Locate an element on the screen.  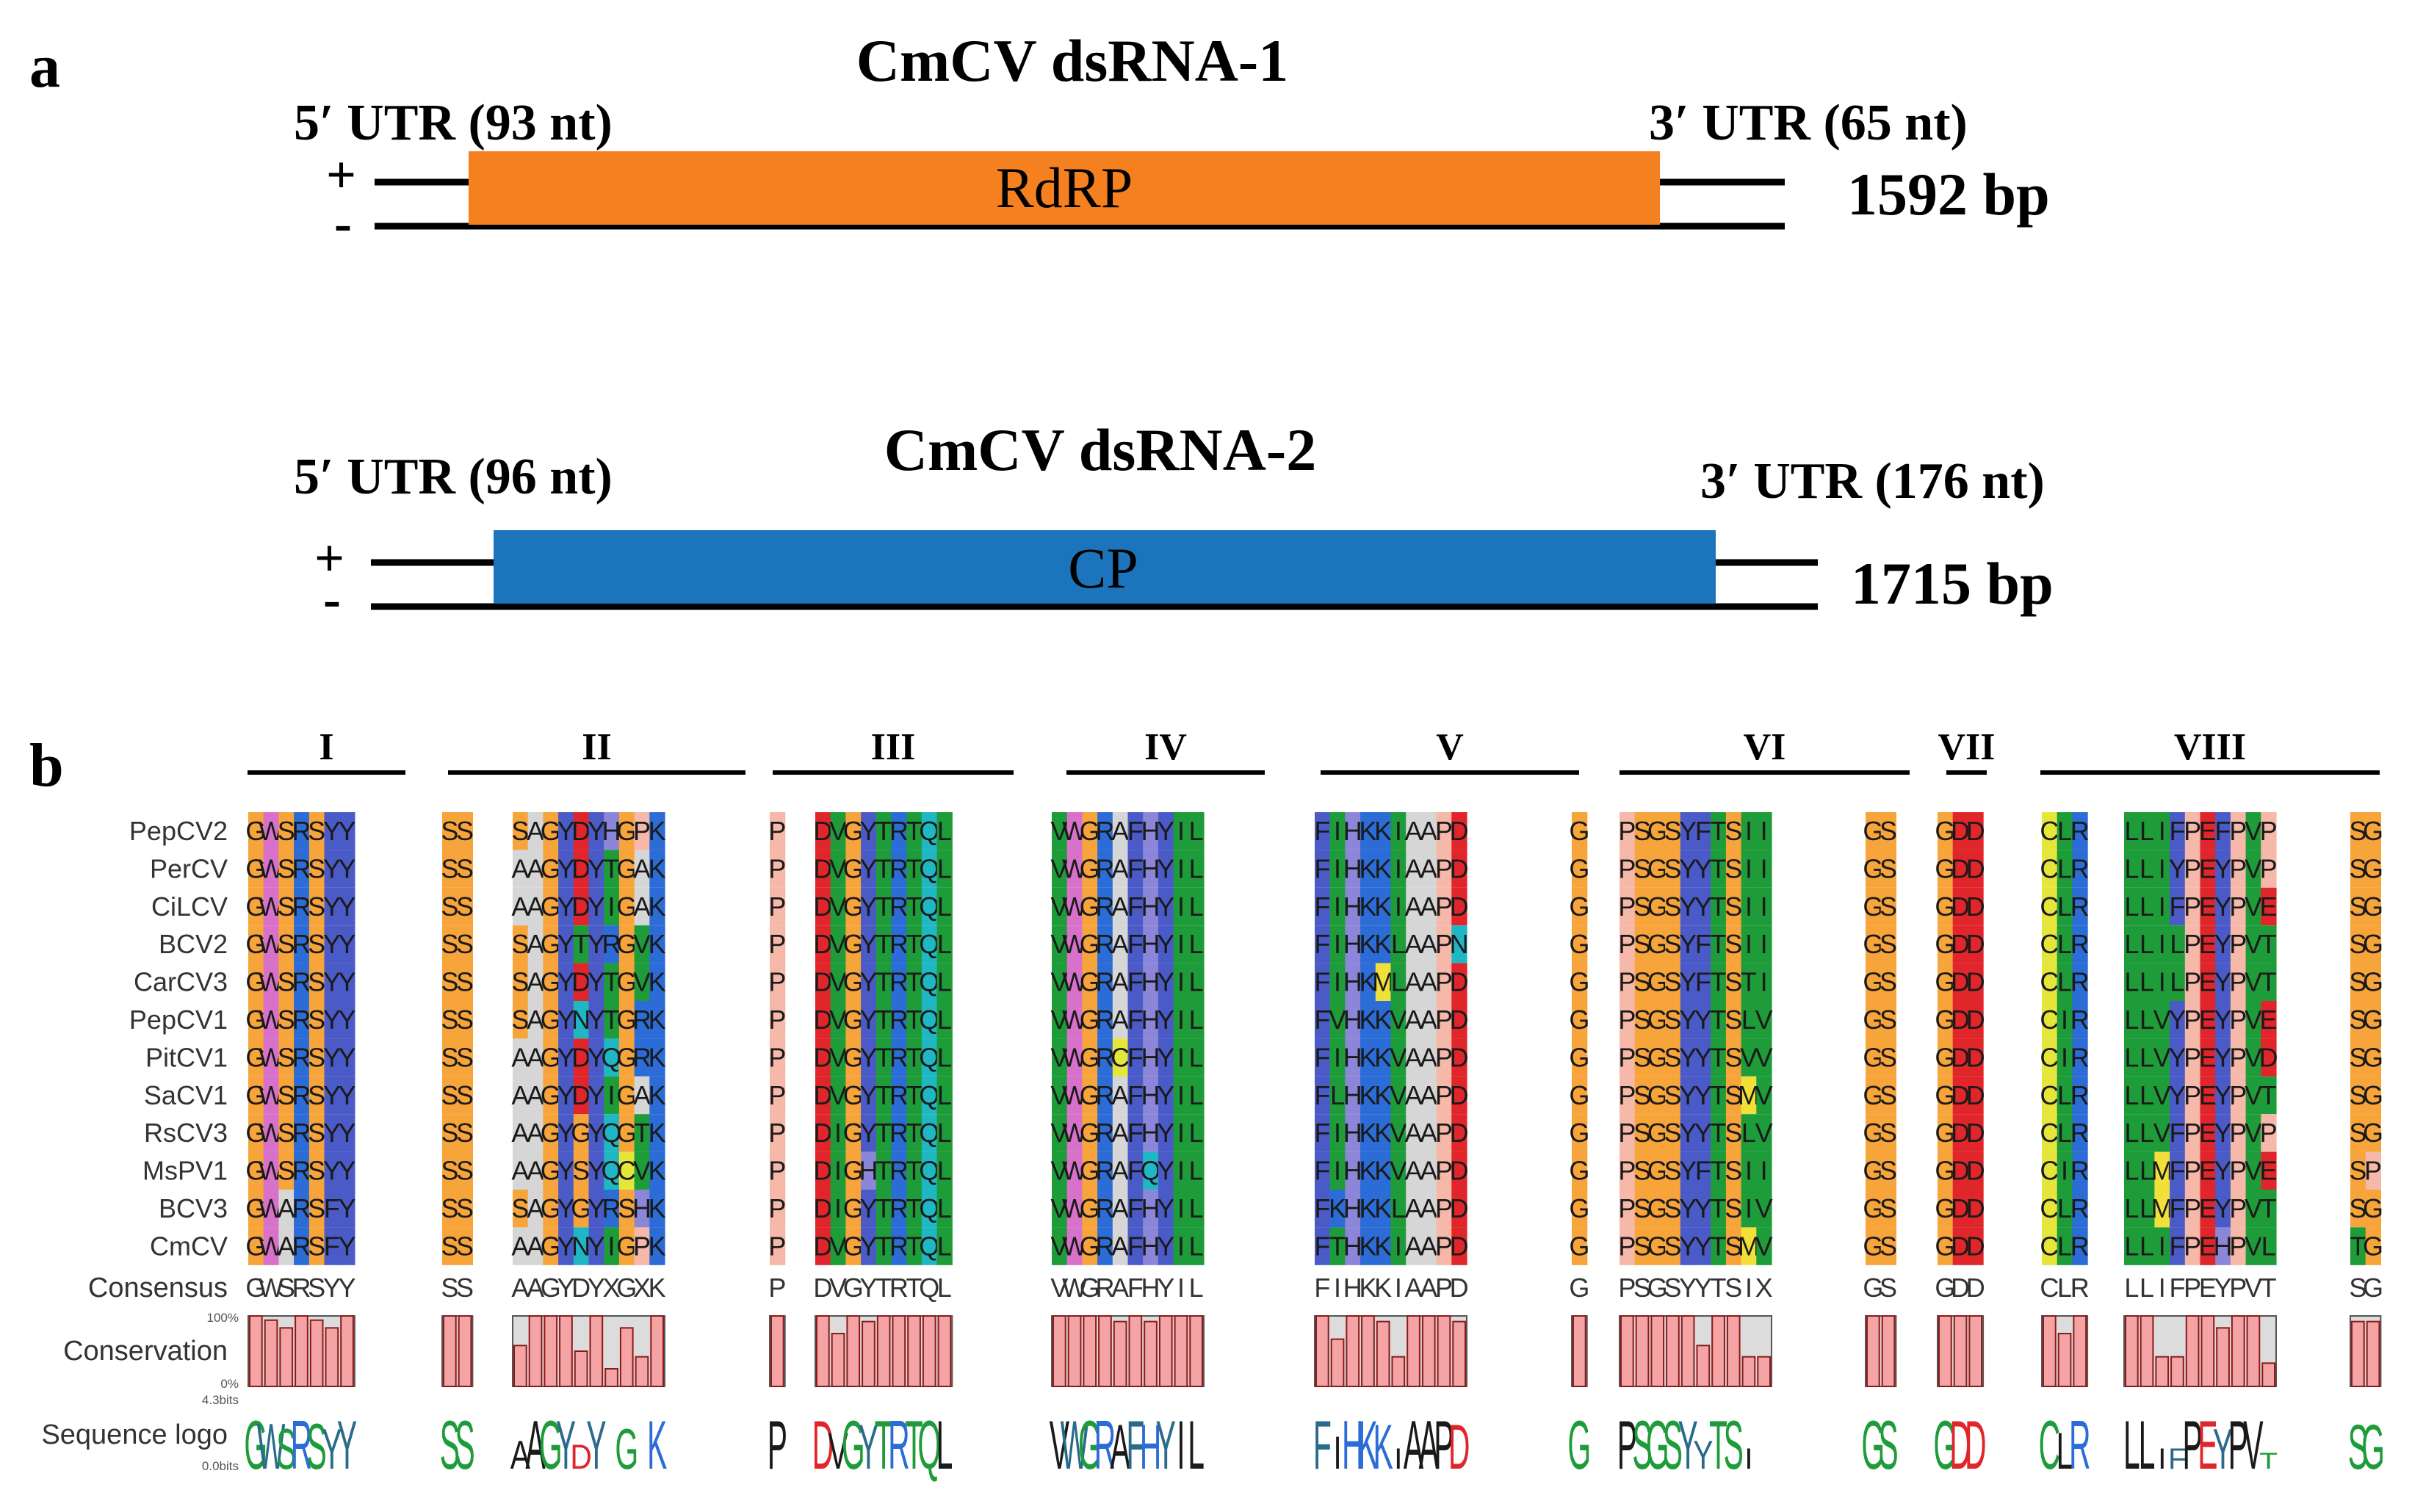
residue-letter: L is located at coordinates (944, 1020).